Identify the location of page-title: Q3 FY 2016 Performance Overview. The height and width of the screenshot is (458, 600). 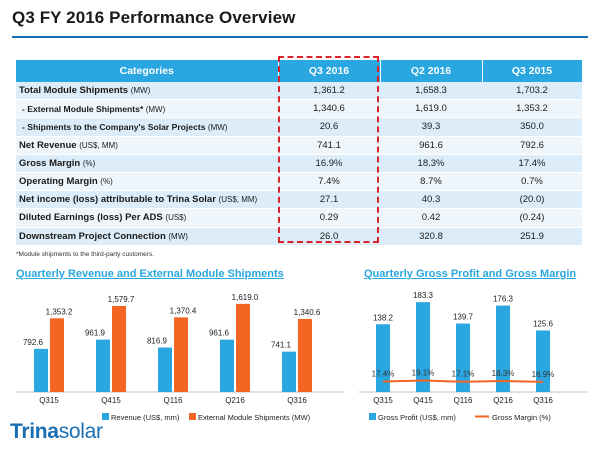
(154, 17).